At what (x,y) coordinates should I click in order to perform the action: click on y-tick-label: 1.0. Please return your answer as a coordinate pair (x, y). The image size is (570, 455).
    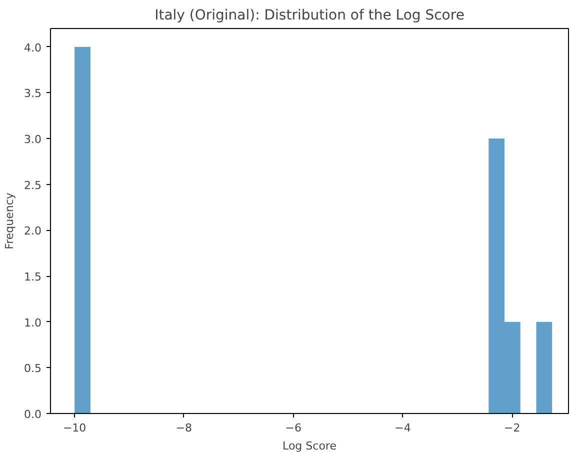
    Looking at the image, I should click on (33, 323).